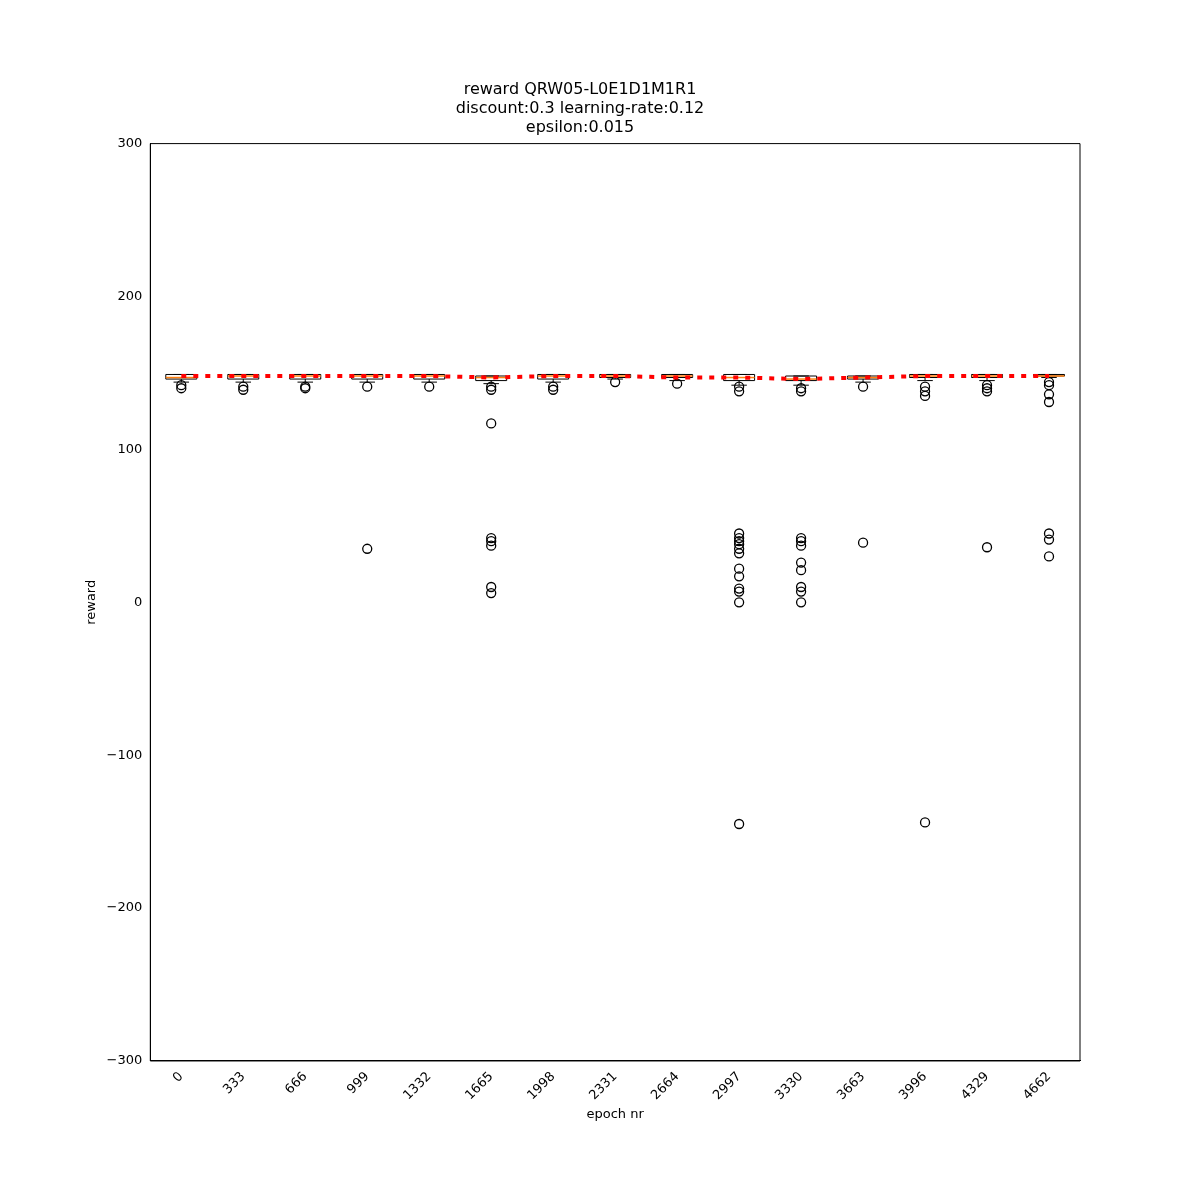 This screenshot has height=1200, width=1200. I want to click on y-tick-label: 200, so click(130, 295).